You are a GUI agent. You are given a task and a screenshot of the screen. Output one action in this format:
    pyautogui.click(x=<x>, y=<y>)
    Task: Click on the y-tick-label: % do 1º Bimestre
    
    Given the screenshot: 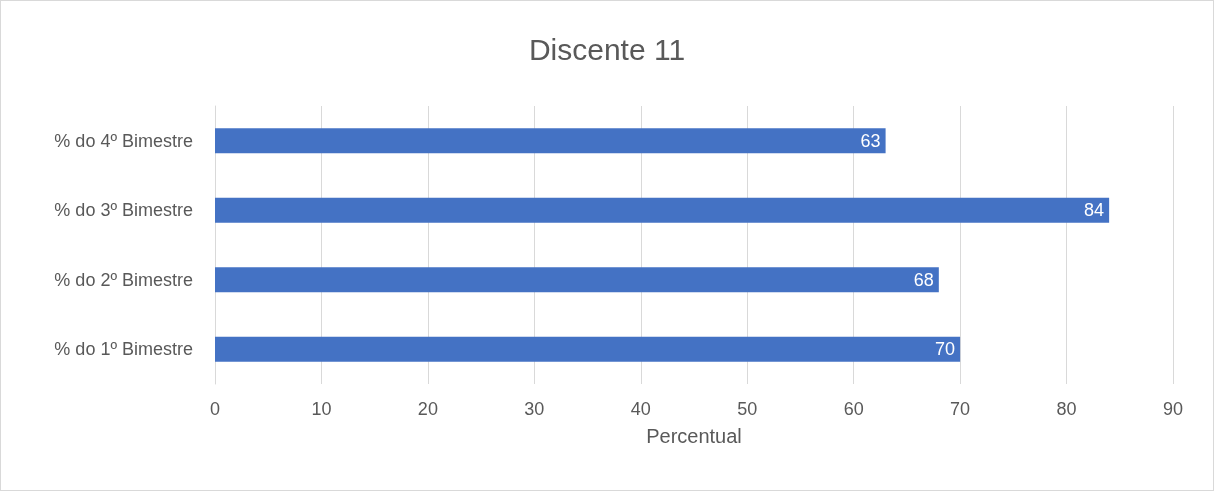 What is the action you would take?
    pyautogui.click(x=123, y=349)
    